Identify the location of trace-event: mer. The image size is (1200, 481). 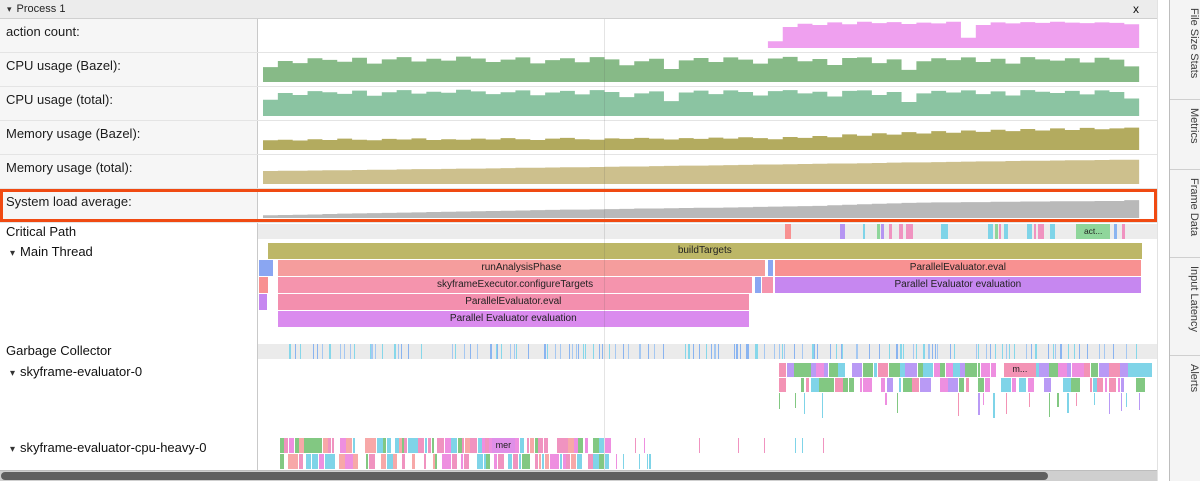
(503, 445).